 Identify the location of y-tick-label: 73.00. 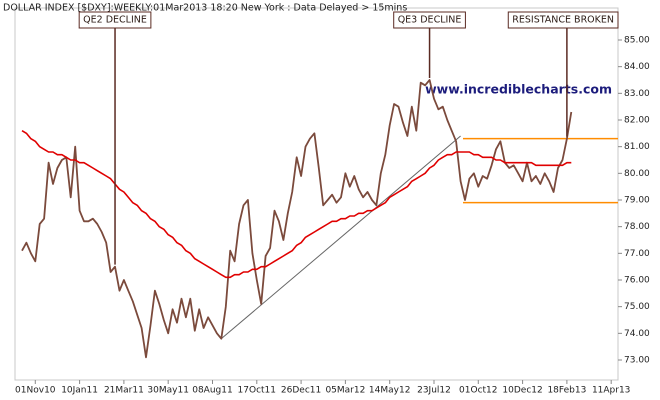
(637, 361).